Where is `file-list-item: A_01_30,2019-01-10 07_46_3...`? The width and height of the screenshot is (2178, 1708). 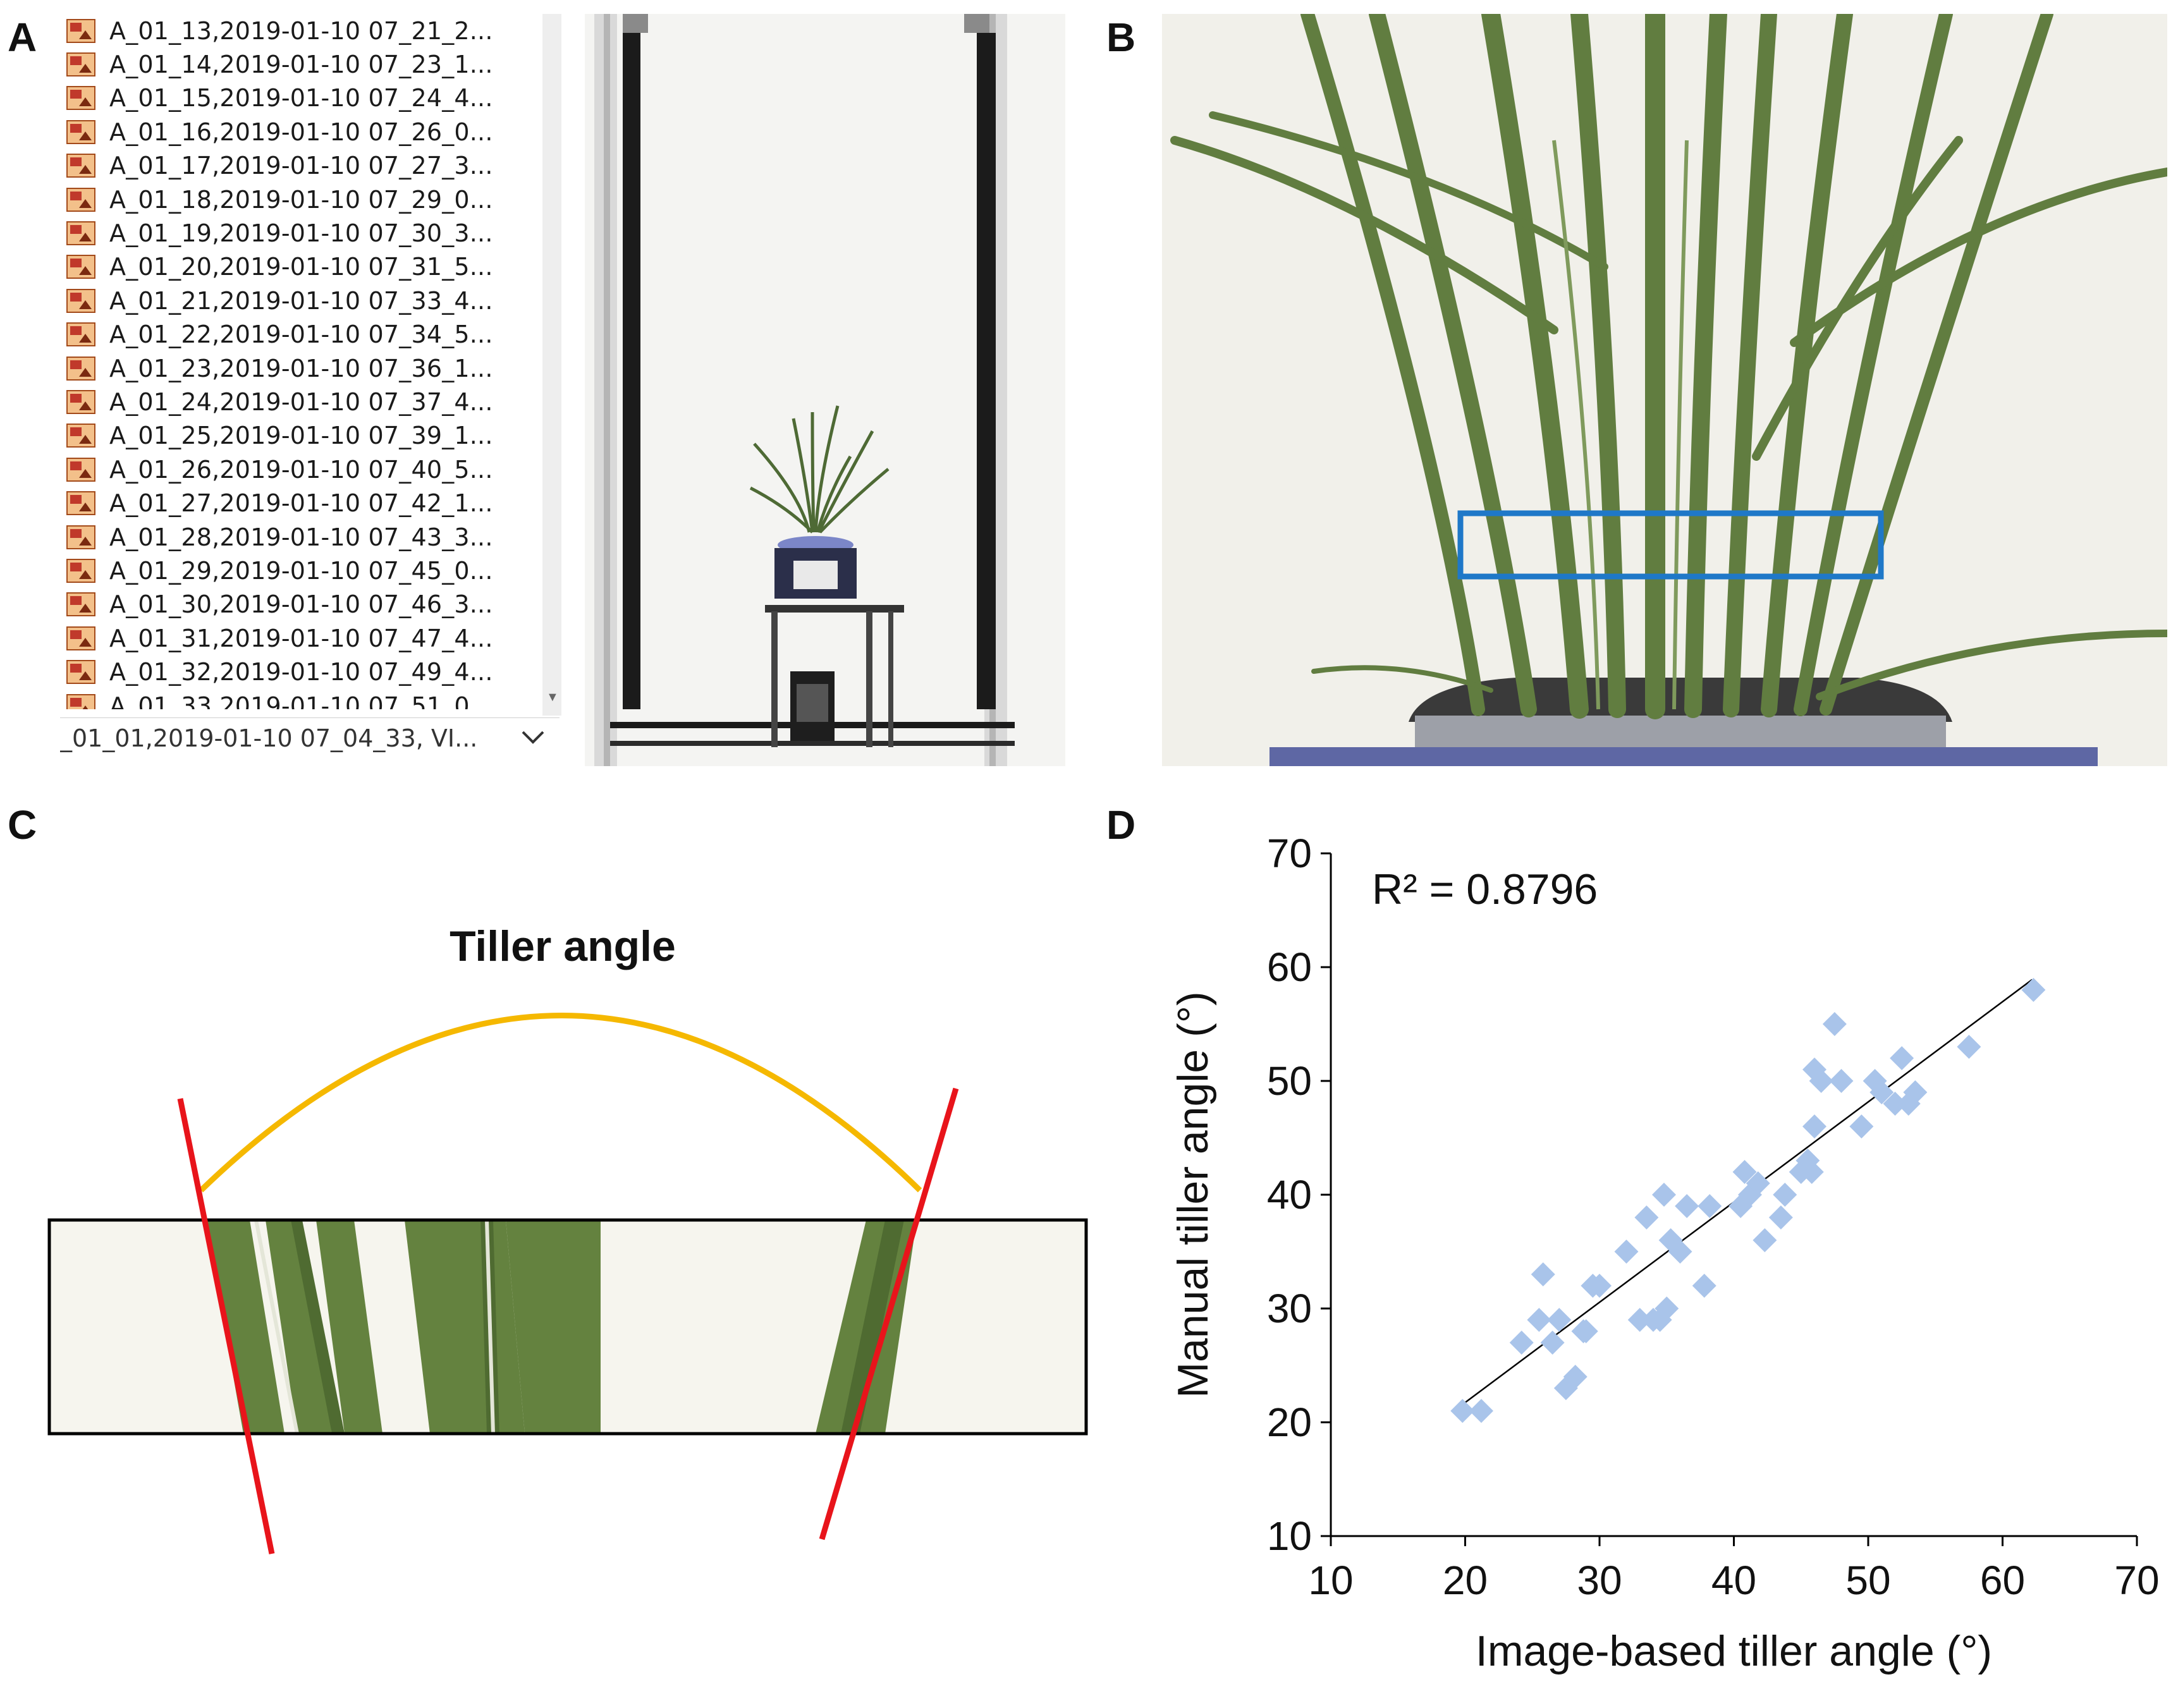 file-list-item: A_01_30,2019-01-10 07_46_3... is located at coordinates (309, 605).